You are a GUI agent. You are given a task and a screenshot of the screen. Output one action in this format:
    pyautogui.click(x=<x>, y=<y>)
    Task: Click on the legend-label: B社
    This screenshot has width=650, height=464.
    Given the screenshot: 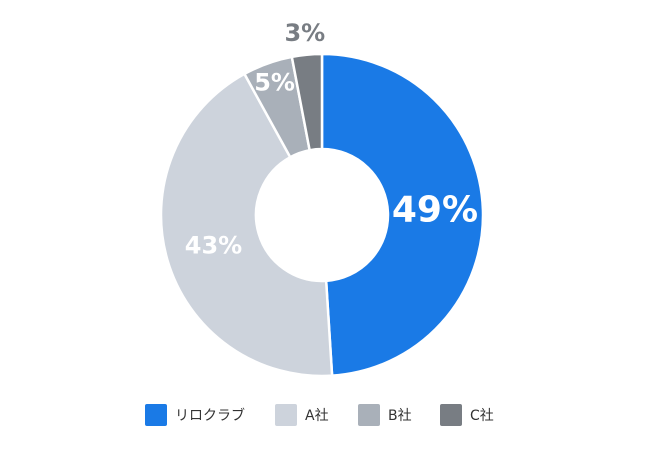 What is the action you would take?
    pyautogui.click(x=400, y=416)
    